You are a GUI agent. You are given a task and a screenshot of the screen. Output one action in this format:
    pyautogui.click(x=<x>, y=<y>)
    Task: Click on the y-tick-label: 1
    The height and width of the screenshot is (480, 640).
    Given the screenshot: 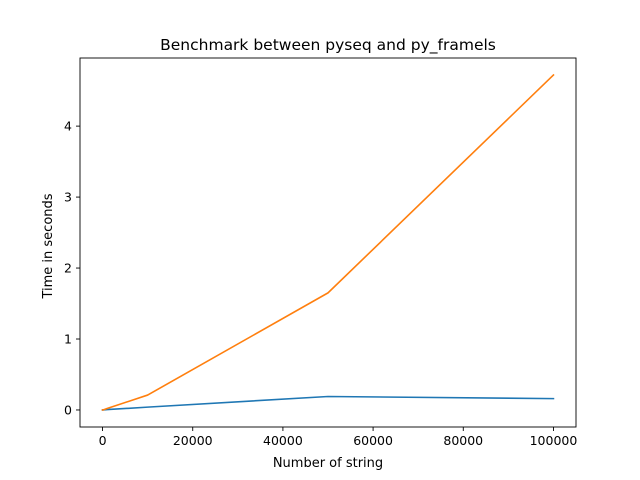 What is the action you would take?
    pyautogui.click(x=68, y=339)
    